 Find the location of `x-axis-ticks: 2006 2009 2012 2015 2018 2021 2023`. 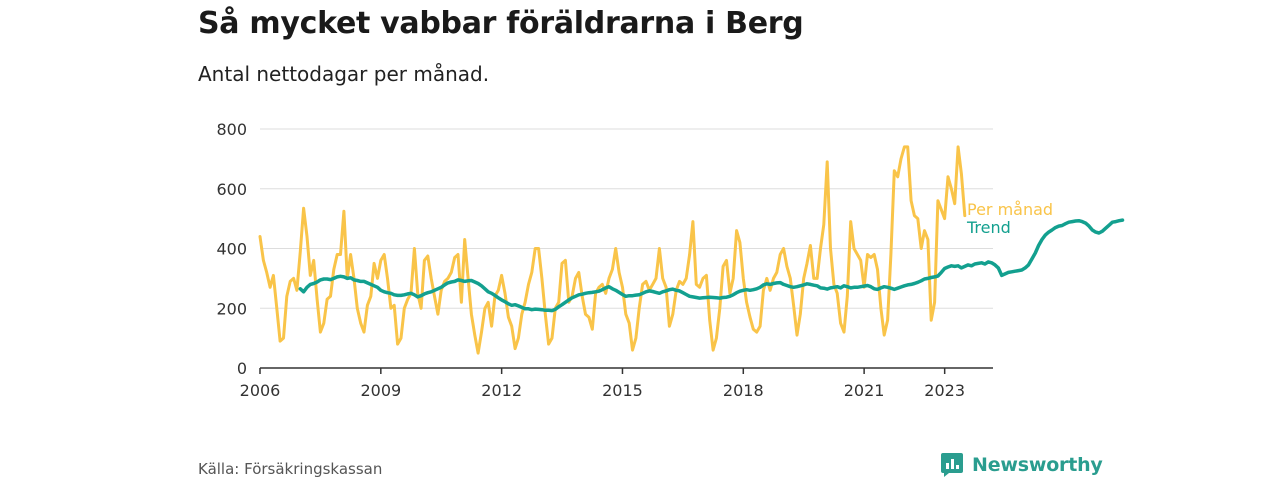

x-axis-ticks: 2006 2009 2012 2015 2018 2021 2023 is located at coordinates (602, 384).